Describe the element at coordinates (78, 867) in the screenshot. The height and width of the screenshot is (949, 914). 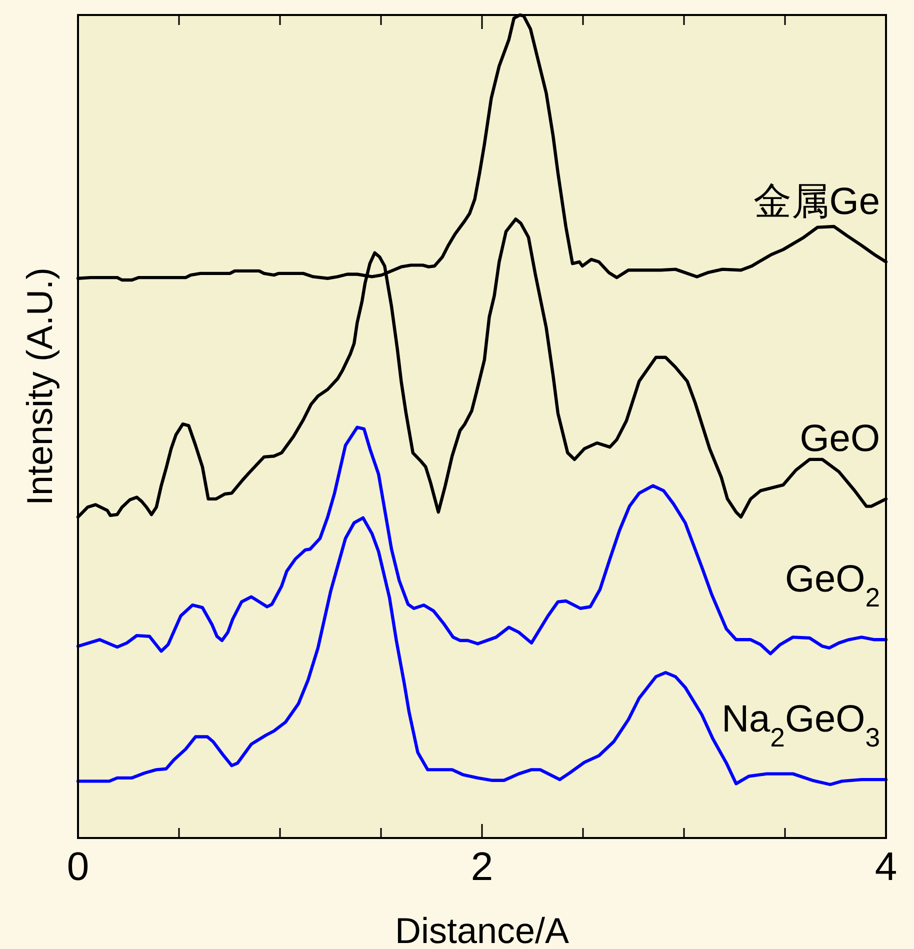
I see `x-tick-label: 0` at that location.